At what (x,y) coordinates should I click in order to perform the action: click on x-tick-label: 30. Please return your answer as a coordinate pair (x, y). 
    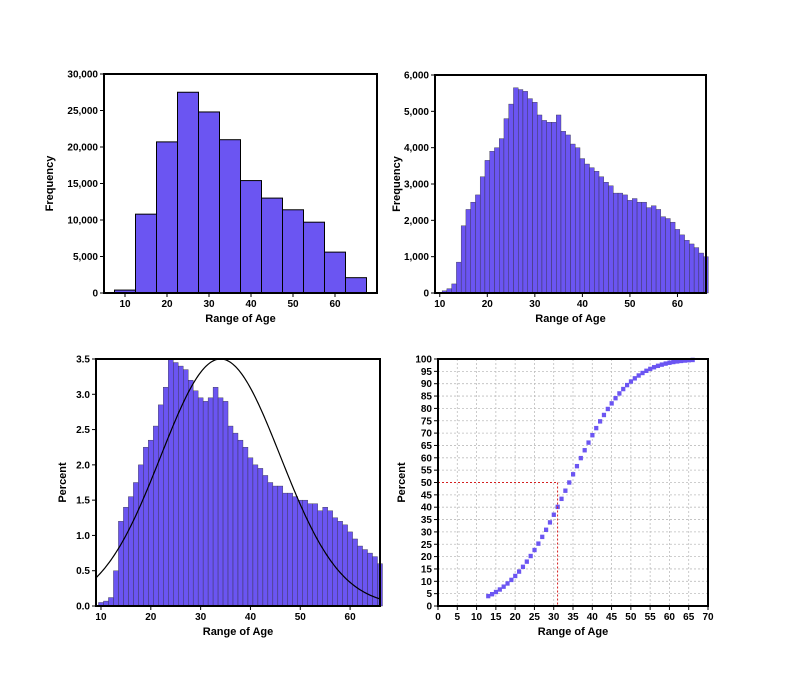
    Looking at the image, I should click on (535, 304).